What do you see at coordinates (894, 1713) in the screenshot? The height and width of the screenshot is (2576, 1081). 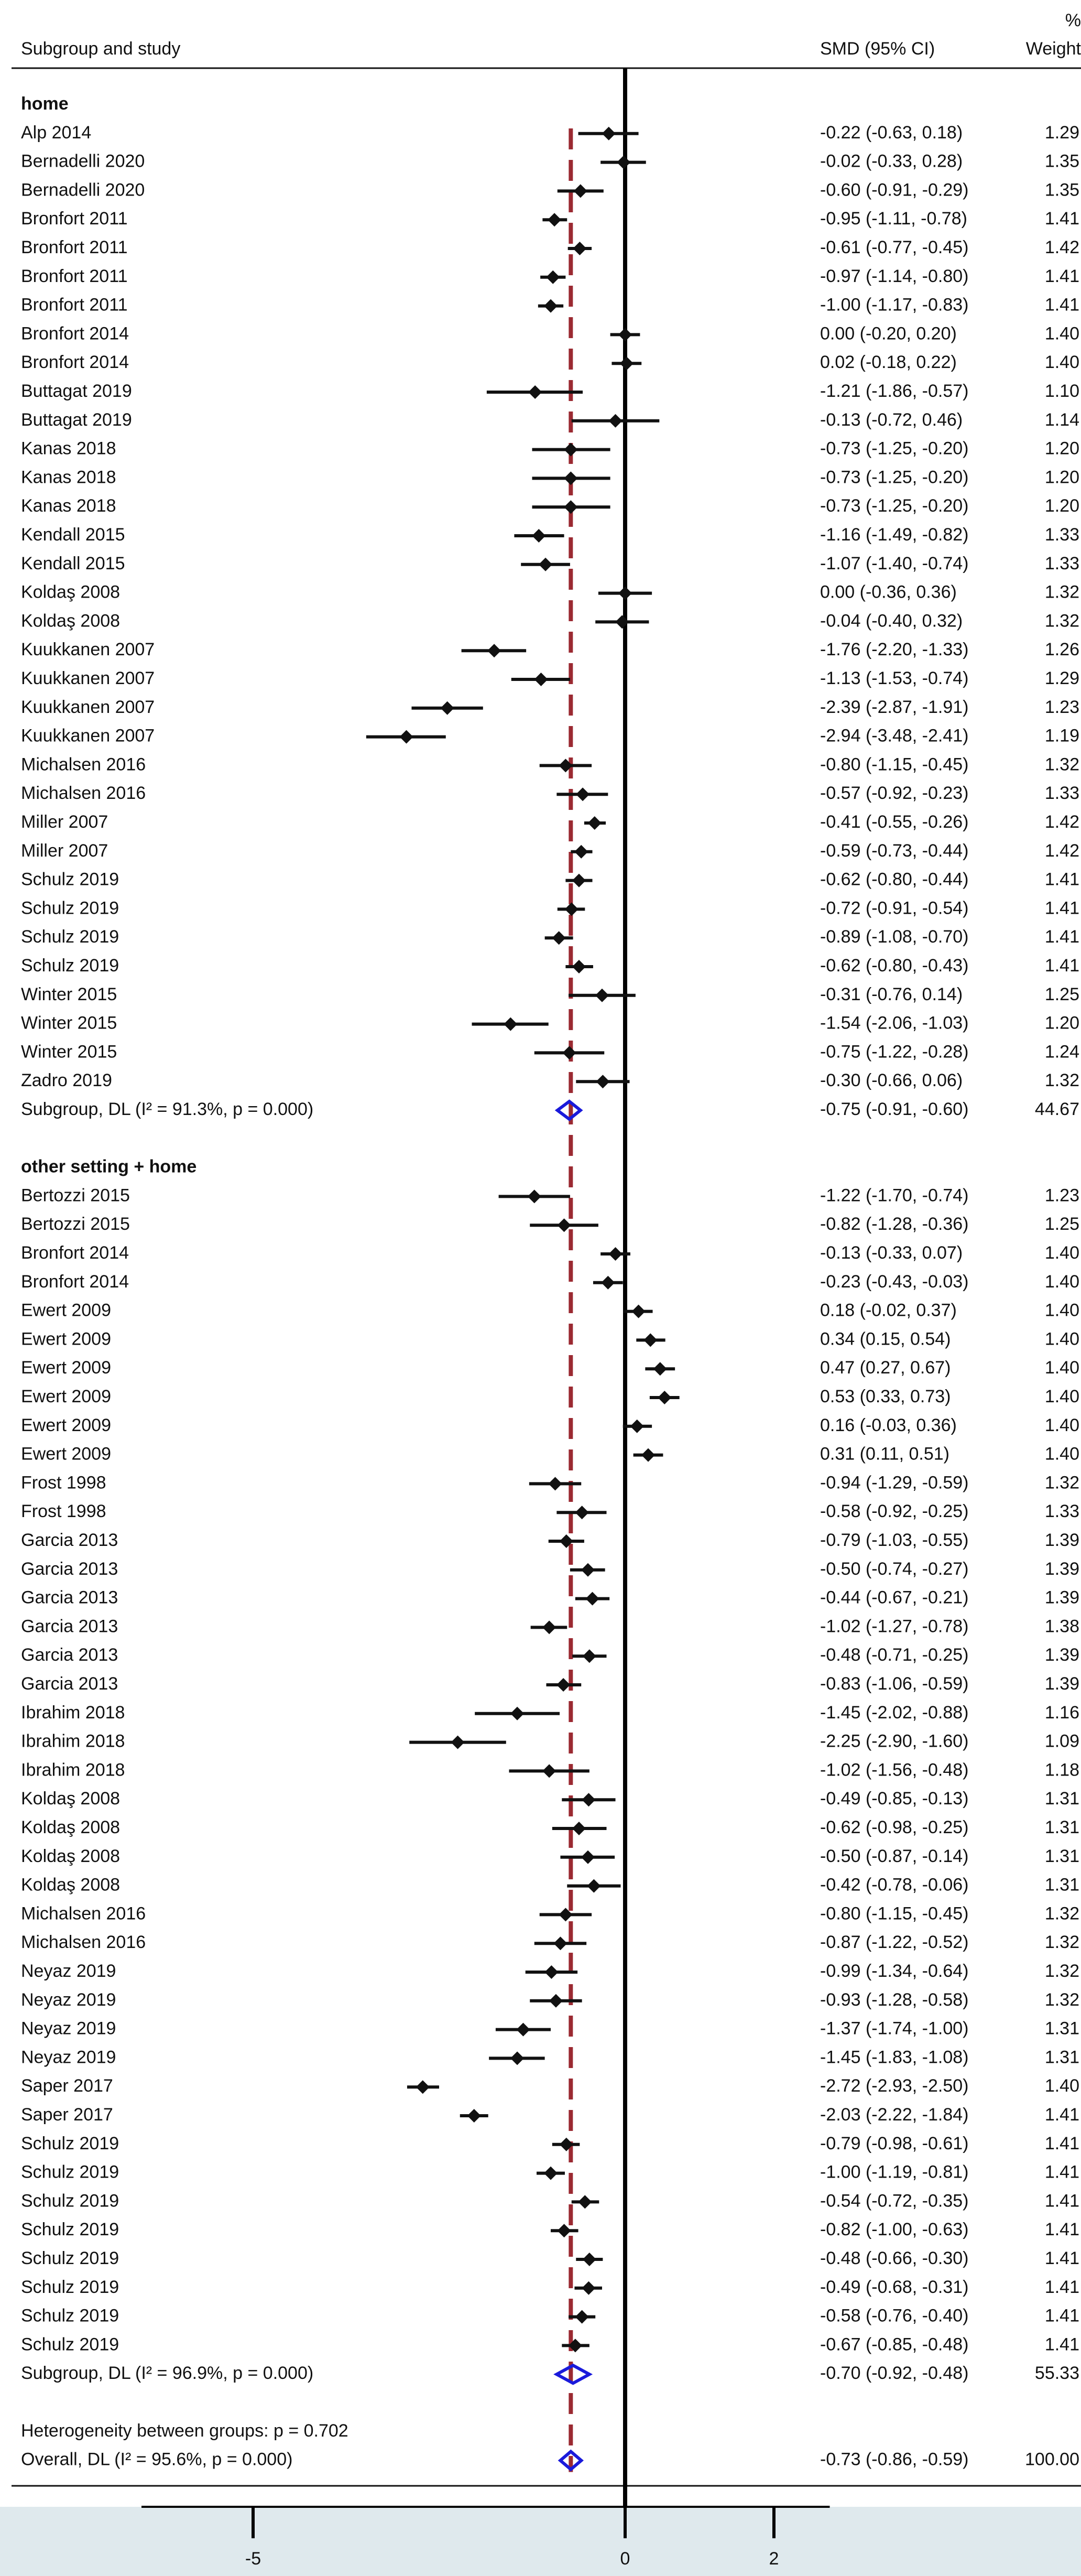 I see `effect-size-value: -1.45 (-2.02, -0.88)` at bounding box center [894, 1713].